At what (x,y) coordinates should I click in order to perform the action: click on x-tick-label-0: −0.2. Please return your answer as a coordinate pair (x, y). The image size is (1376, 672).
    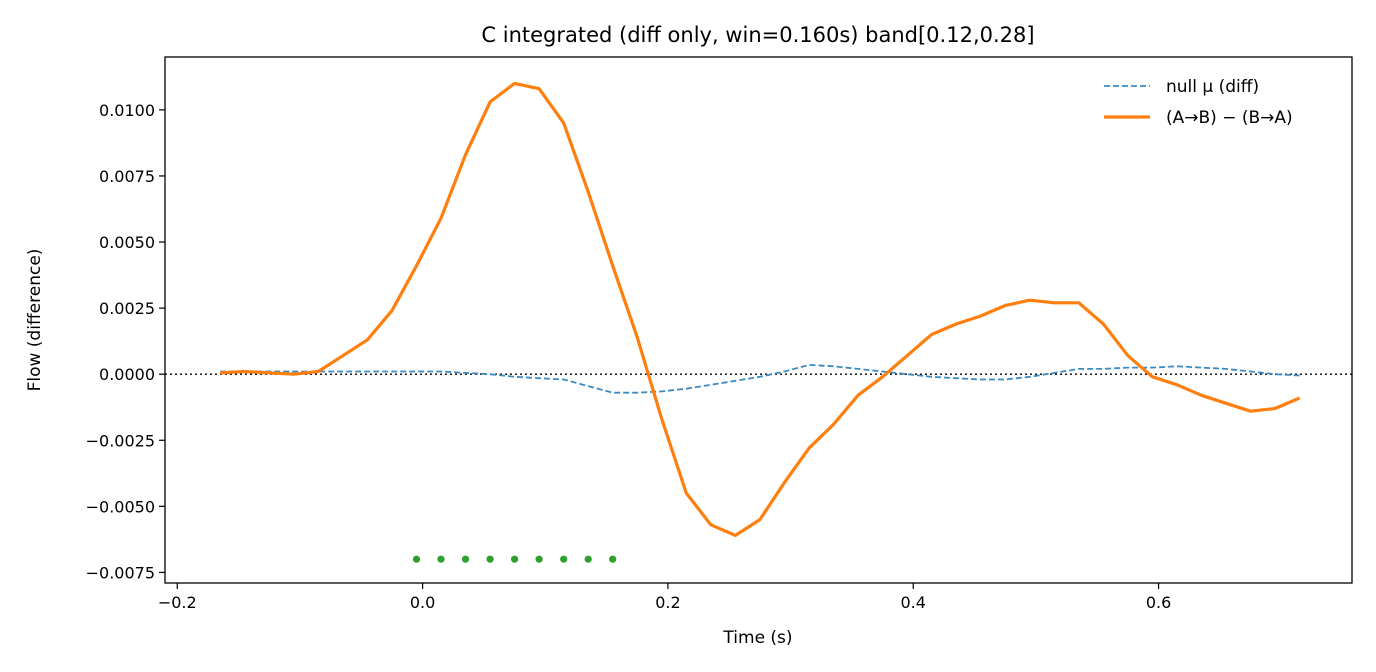
    Looking at the image, I should click on (177, 602).